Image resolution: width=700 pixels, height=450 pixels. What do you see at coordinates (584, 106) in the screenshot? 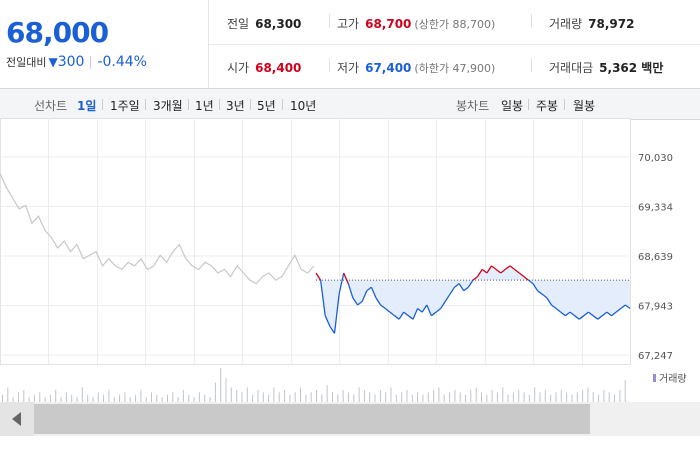
I see `tab-monthly: 월봉` at bounding box center [584, 106].